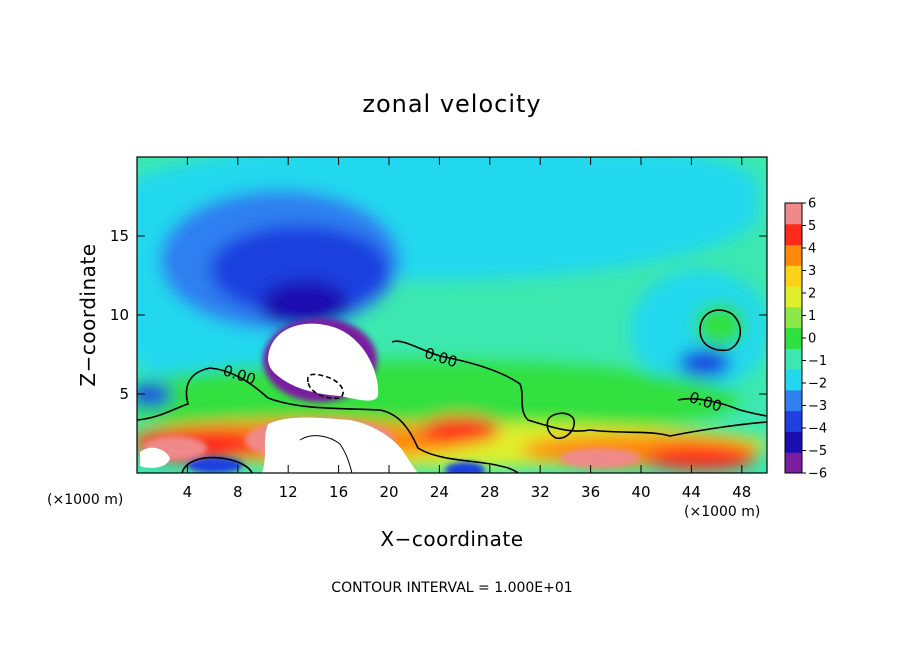 This screenshot has width=904, height=658. I want to click on x-tick-label: 8, so click(238, 492).